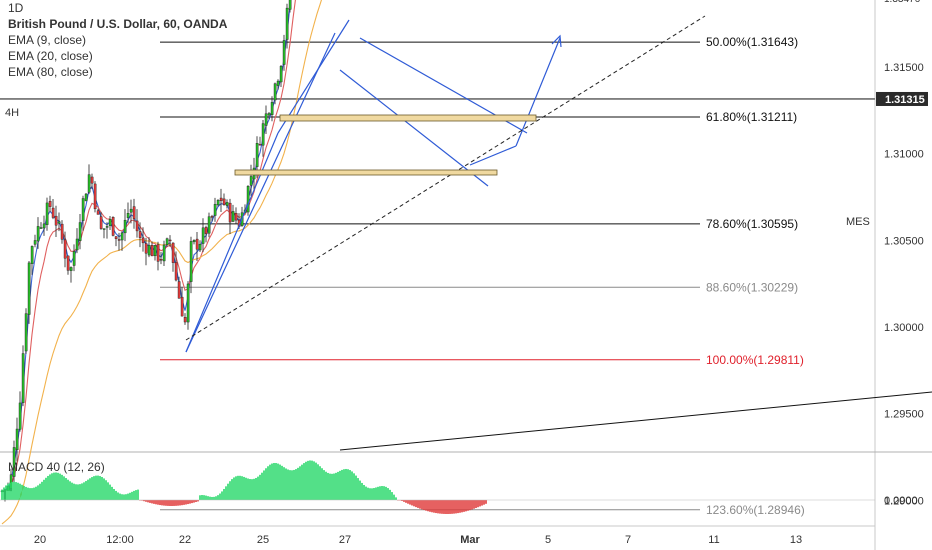 The width and height of the screenshot is (932, 550). I want to click on mes-label: MES, so click(858, 222).